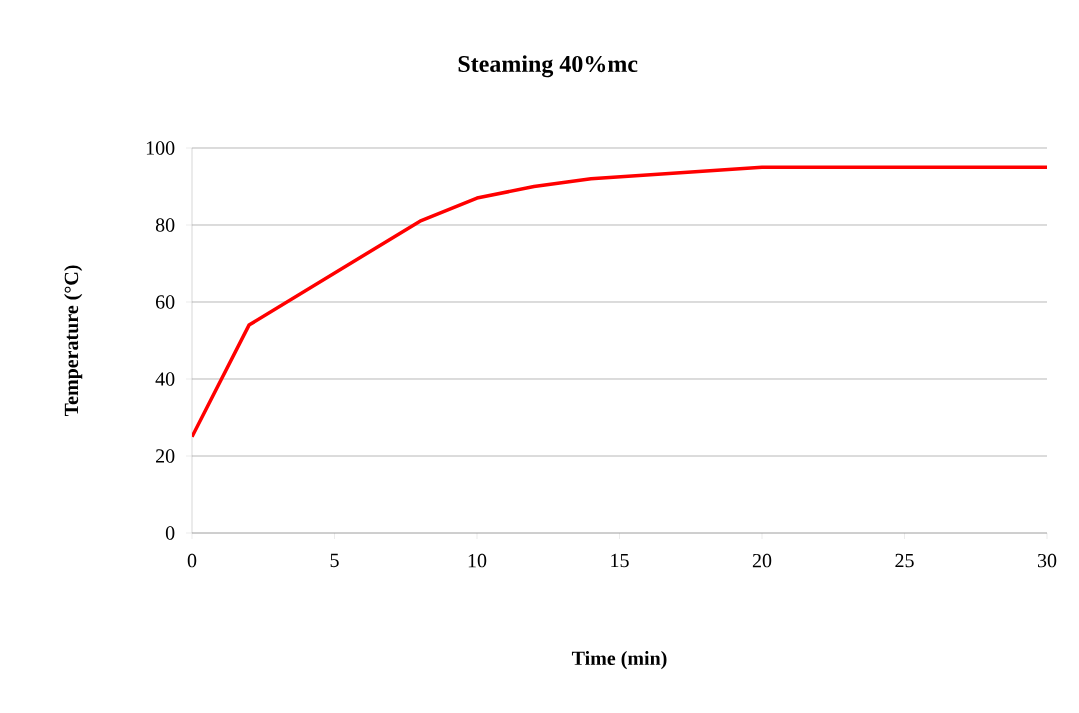 Image resolution: width=1079 pixels, height=713 pixels. What do you see at coordinates (165, 456) in the screenshot?
I see `y-tick-label: 20` at bounding box center [165, 456].